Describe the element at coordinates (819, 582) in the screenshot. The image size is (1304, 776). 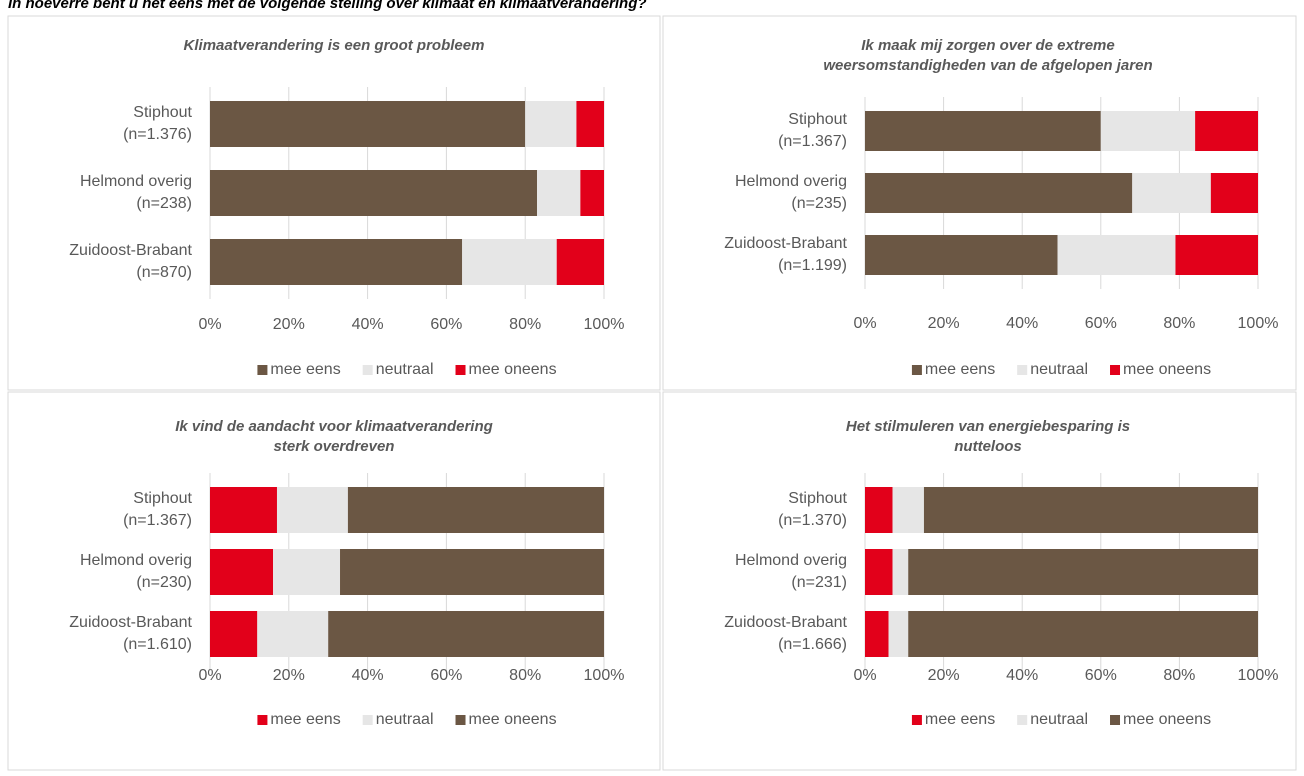
I see `y-tick-label: (n=231)` at that location.